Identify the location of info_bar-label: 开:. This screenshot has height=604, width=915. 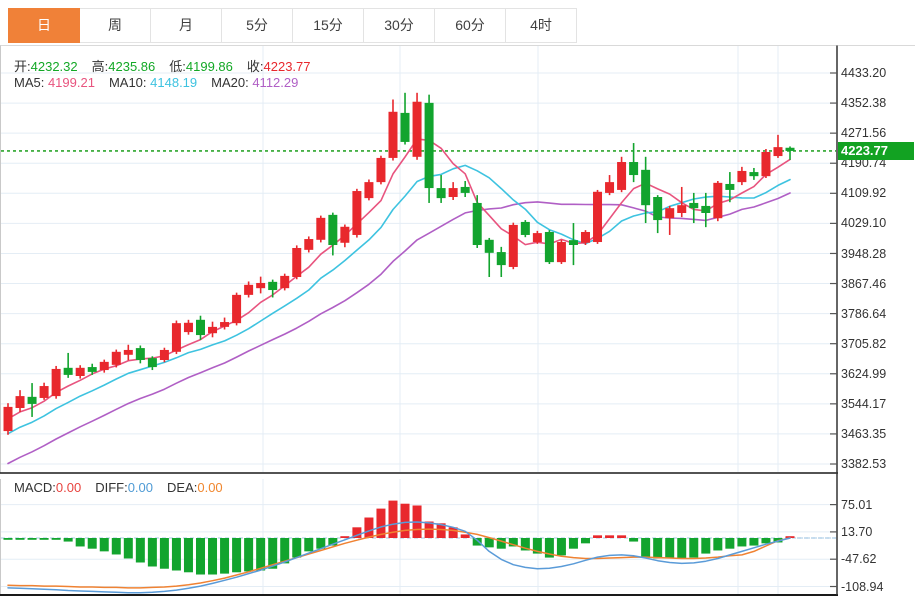
(22, 66).